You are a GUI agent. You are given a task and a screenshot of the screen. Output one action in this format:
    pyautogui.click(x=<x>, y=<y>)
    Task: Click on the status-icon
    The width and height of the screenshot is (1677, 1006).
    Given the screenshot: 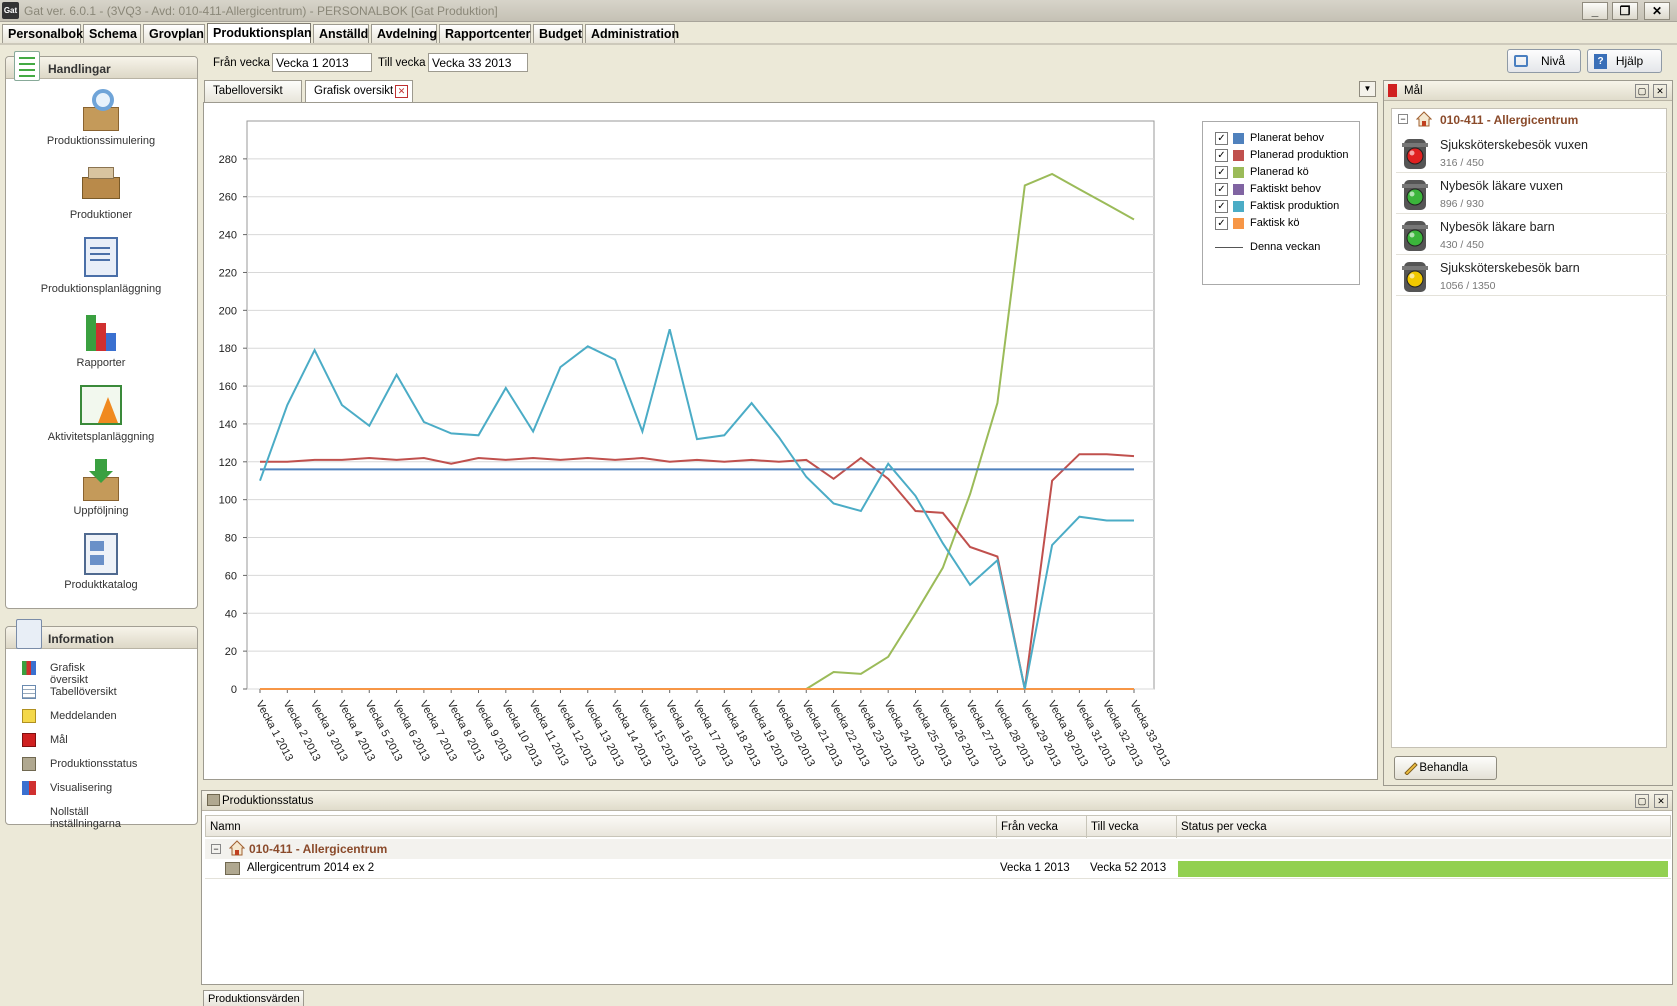 What is the action you would take?
    pyautogui.click(x=213, y=800)
    